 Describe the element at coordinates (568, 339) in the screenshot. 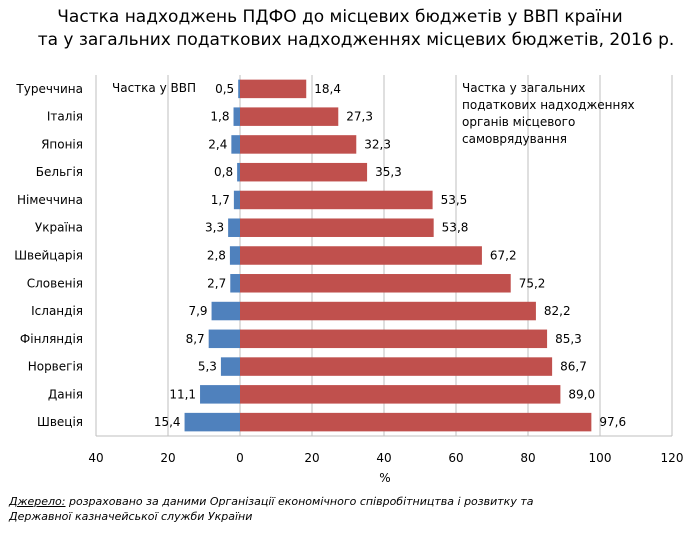

I see `data-label-tax-share: 85,3` at that location.